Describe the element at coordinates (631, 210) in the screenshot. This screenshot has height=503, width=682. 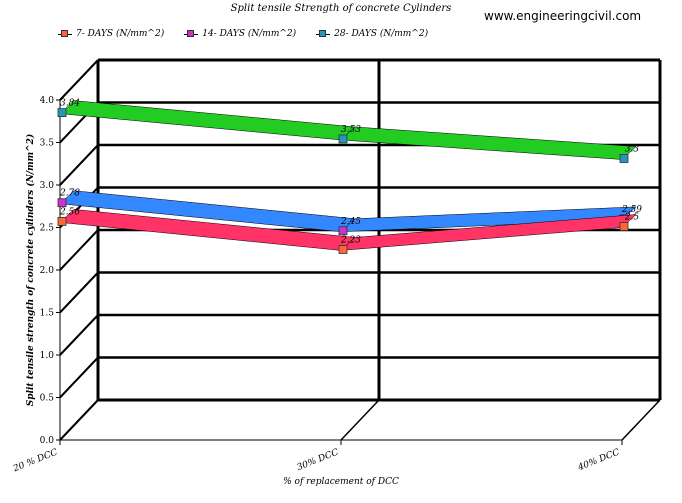
I see `data-label-series-1-2: 2.59` at that location.